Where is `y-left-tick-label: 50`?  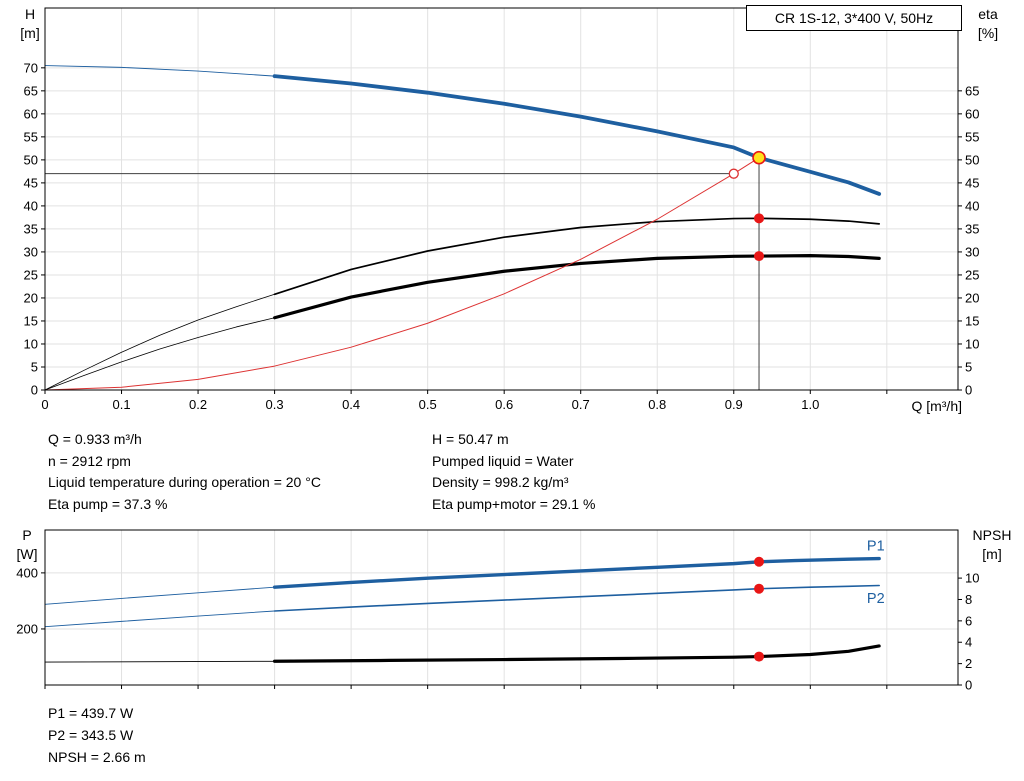
y-left-tick-label: 50 is located at coordinates (31, 159).